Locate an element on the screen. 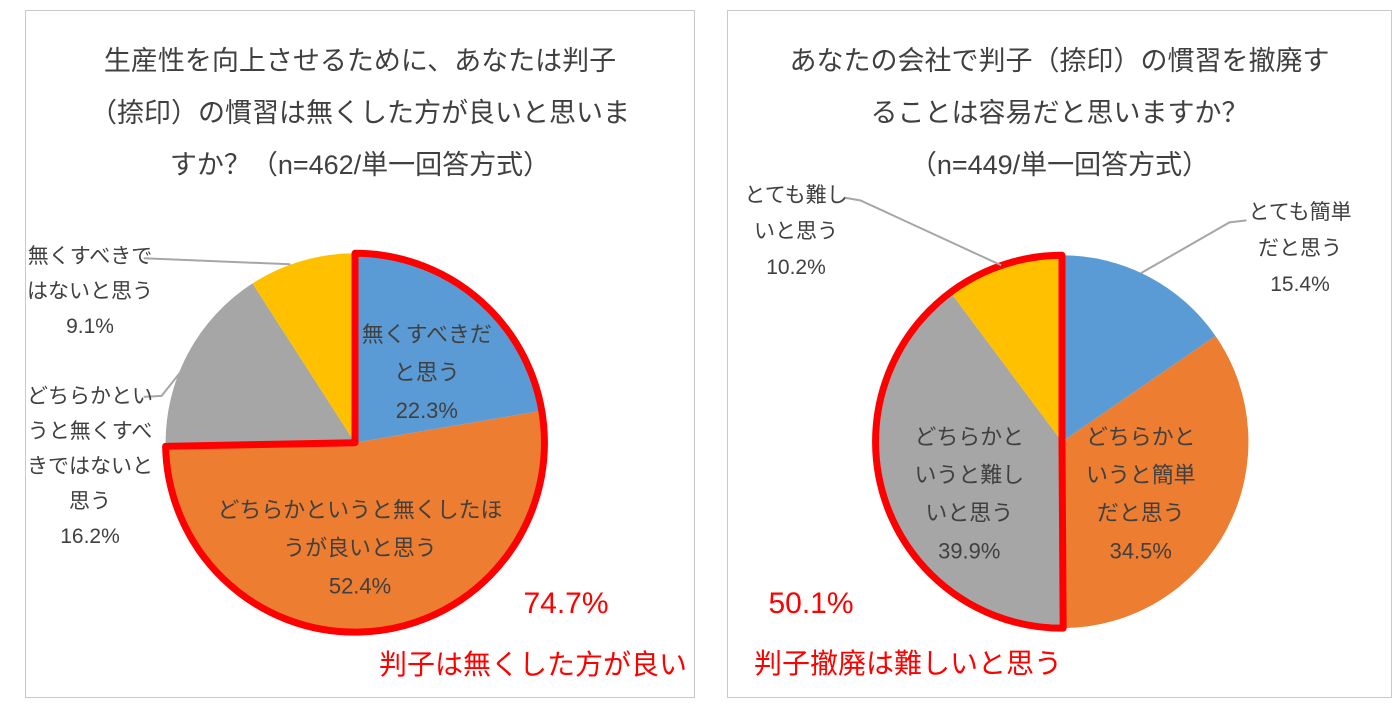  label-line: どちらかとい is located at coordinates (90, 396).